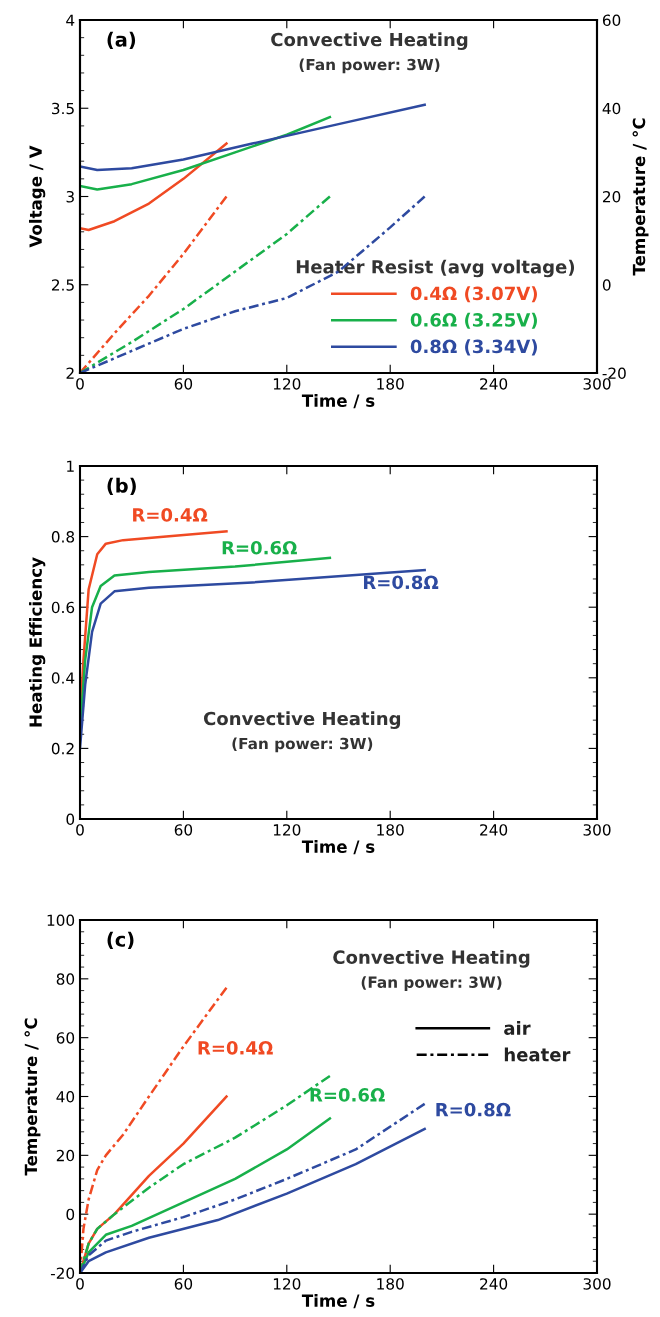  What do you see at coordinates (65, 1038) in the screenshot?
I see `y-tick-label: 60` at bounding box center [65, 1038].